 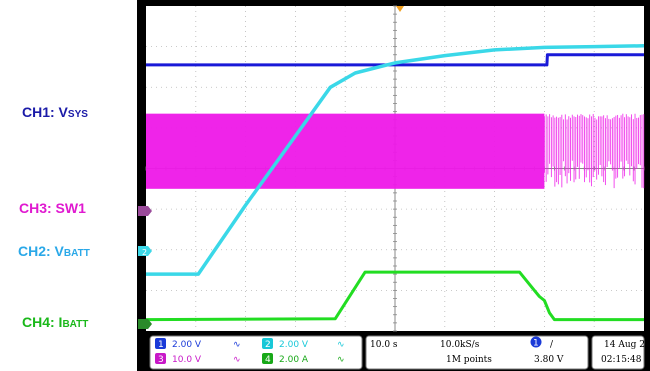 I want to click on ch1-bandwidth-icon: ∿, so click(x=237, y=345).